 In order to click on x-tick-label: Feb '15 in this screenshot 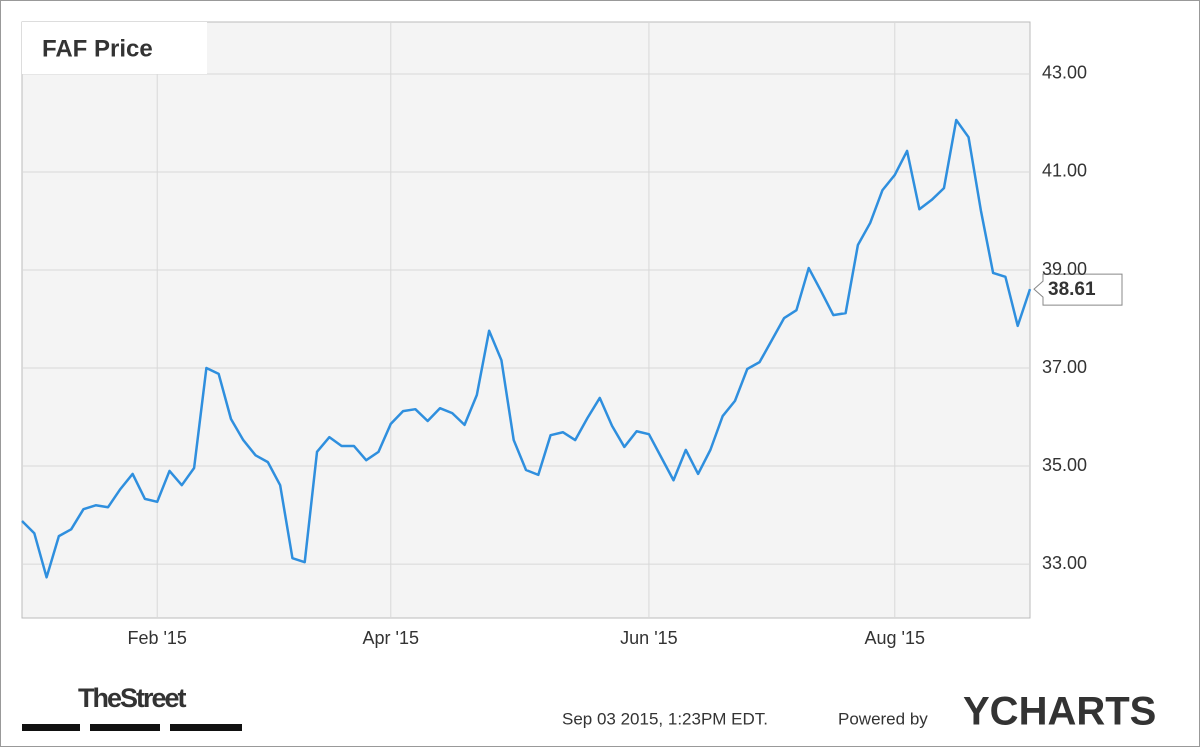, I will do `click(156, 638)`.